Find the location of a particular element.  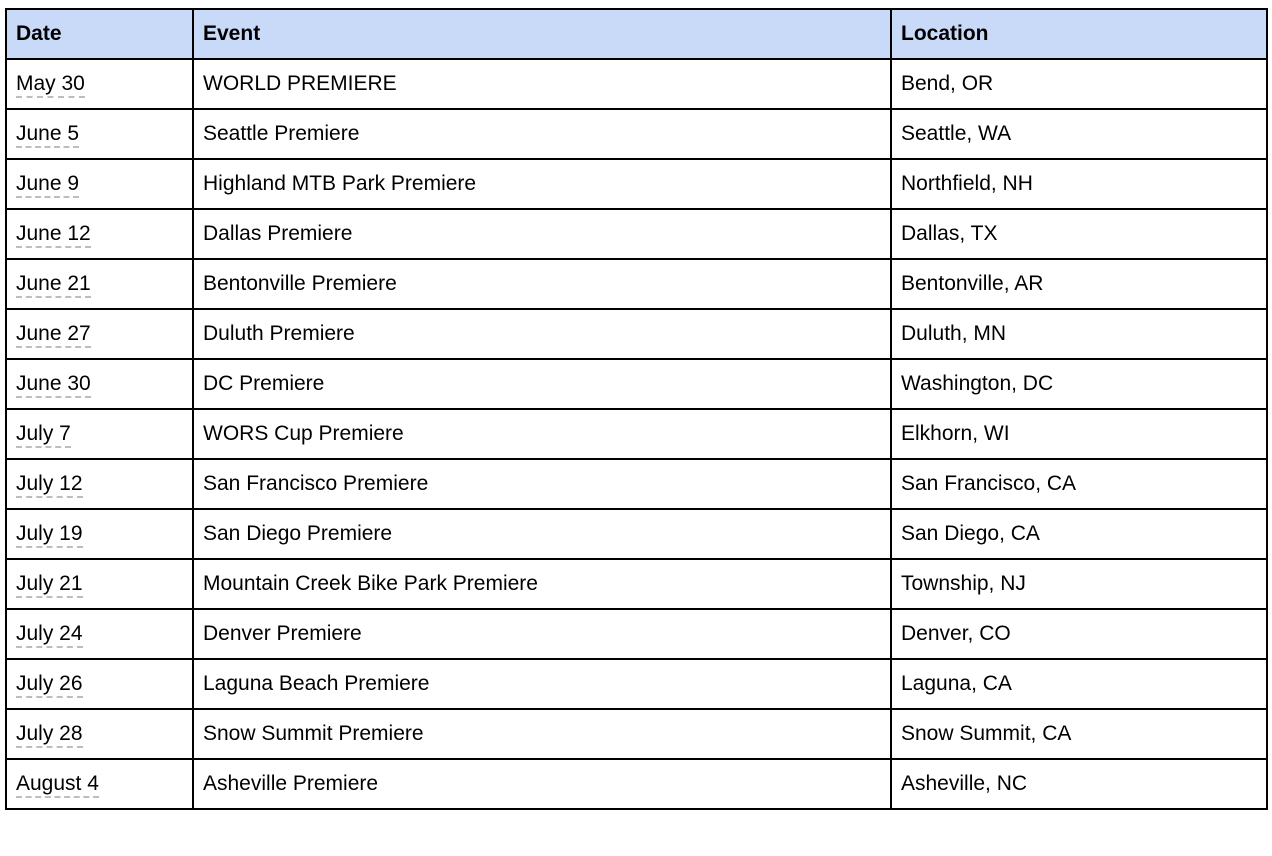

event-cell: Denver Premiere is located at coordinates (542, 634).